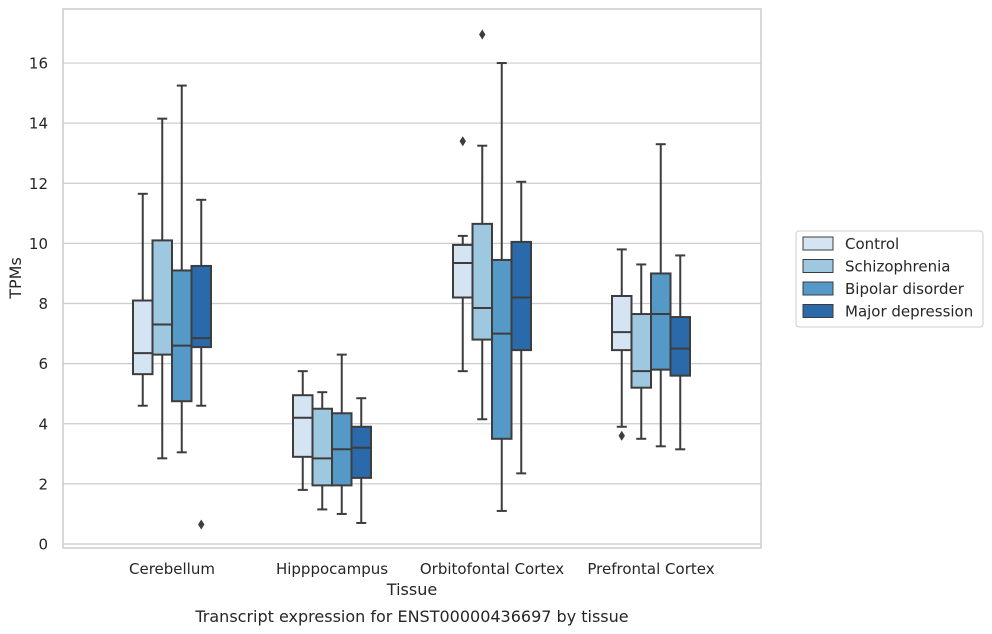 The image size is (992, 634). Describe the element at coordinates (38, 244) in the screenshot. I see `y-tick-label: 10` at that location.